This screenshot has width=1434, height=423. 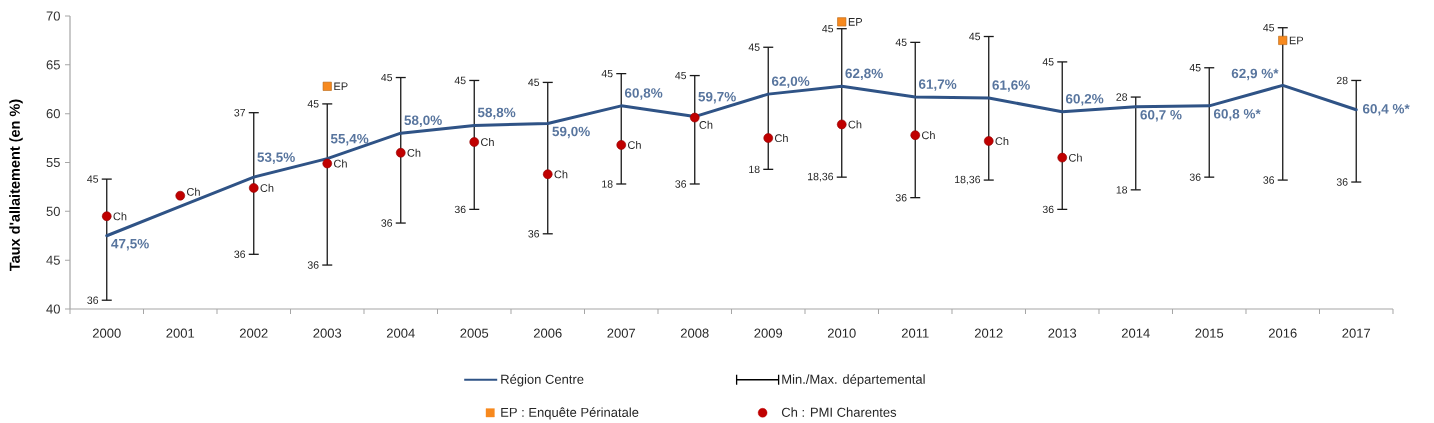 What do you see at coordinates (53, 162) in the screenshot?
I see `y-tick-label: 55` at bounding box center [53, 162].